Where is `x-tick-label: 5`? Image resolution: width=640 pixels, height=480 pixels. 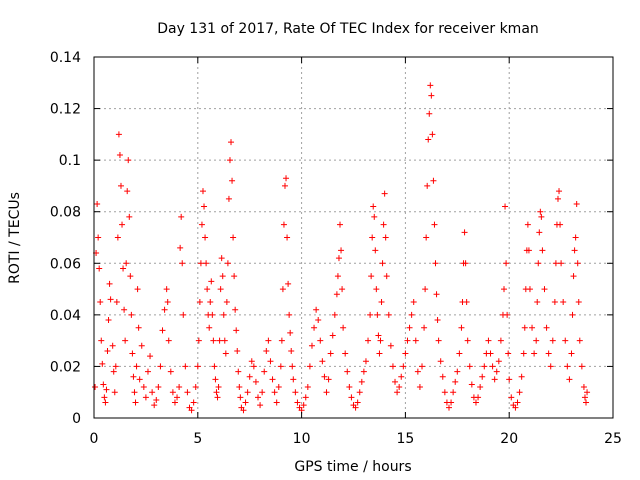
x-tick-label: 5 is located at coordinates (197, 439).